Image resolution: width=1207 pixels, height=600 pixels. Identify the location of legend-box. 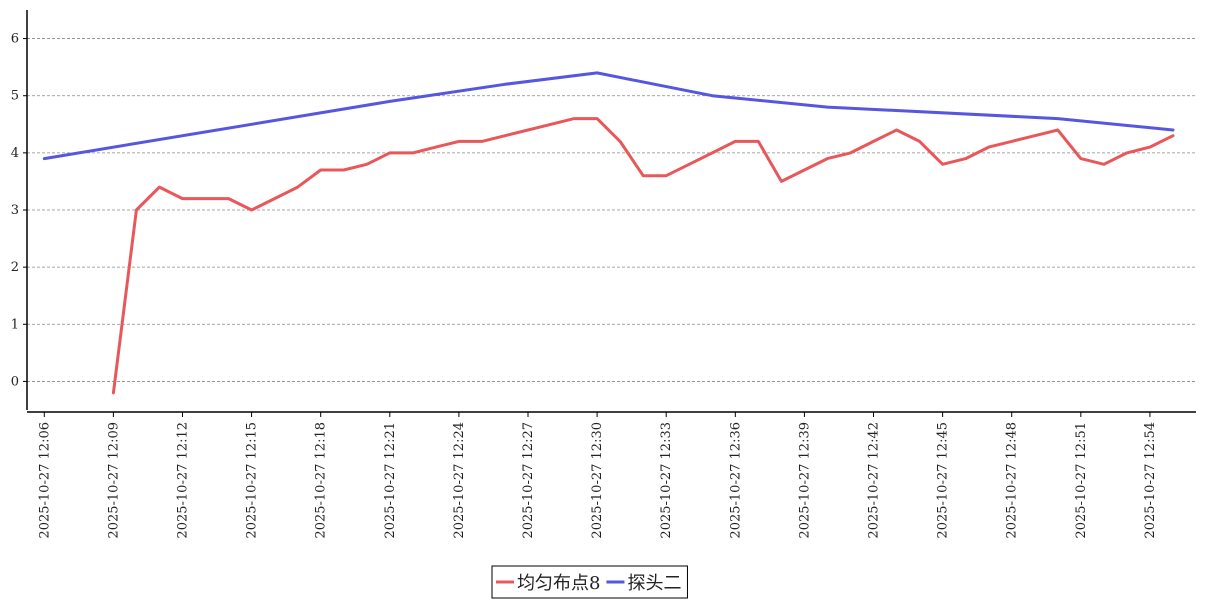
(589, 582).